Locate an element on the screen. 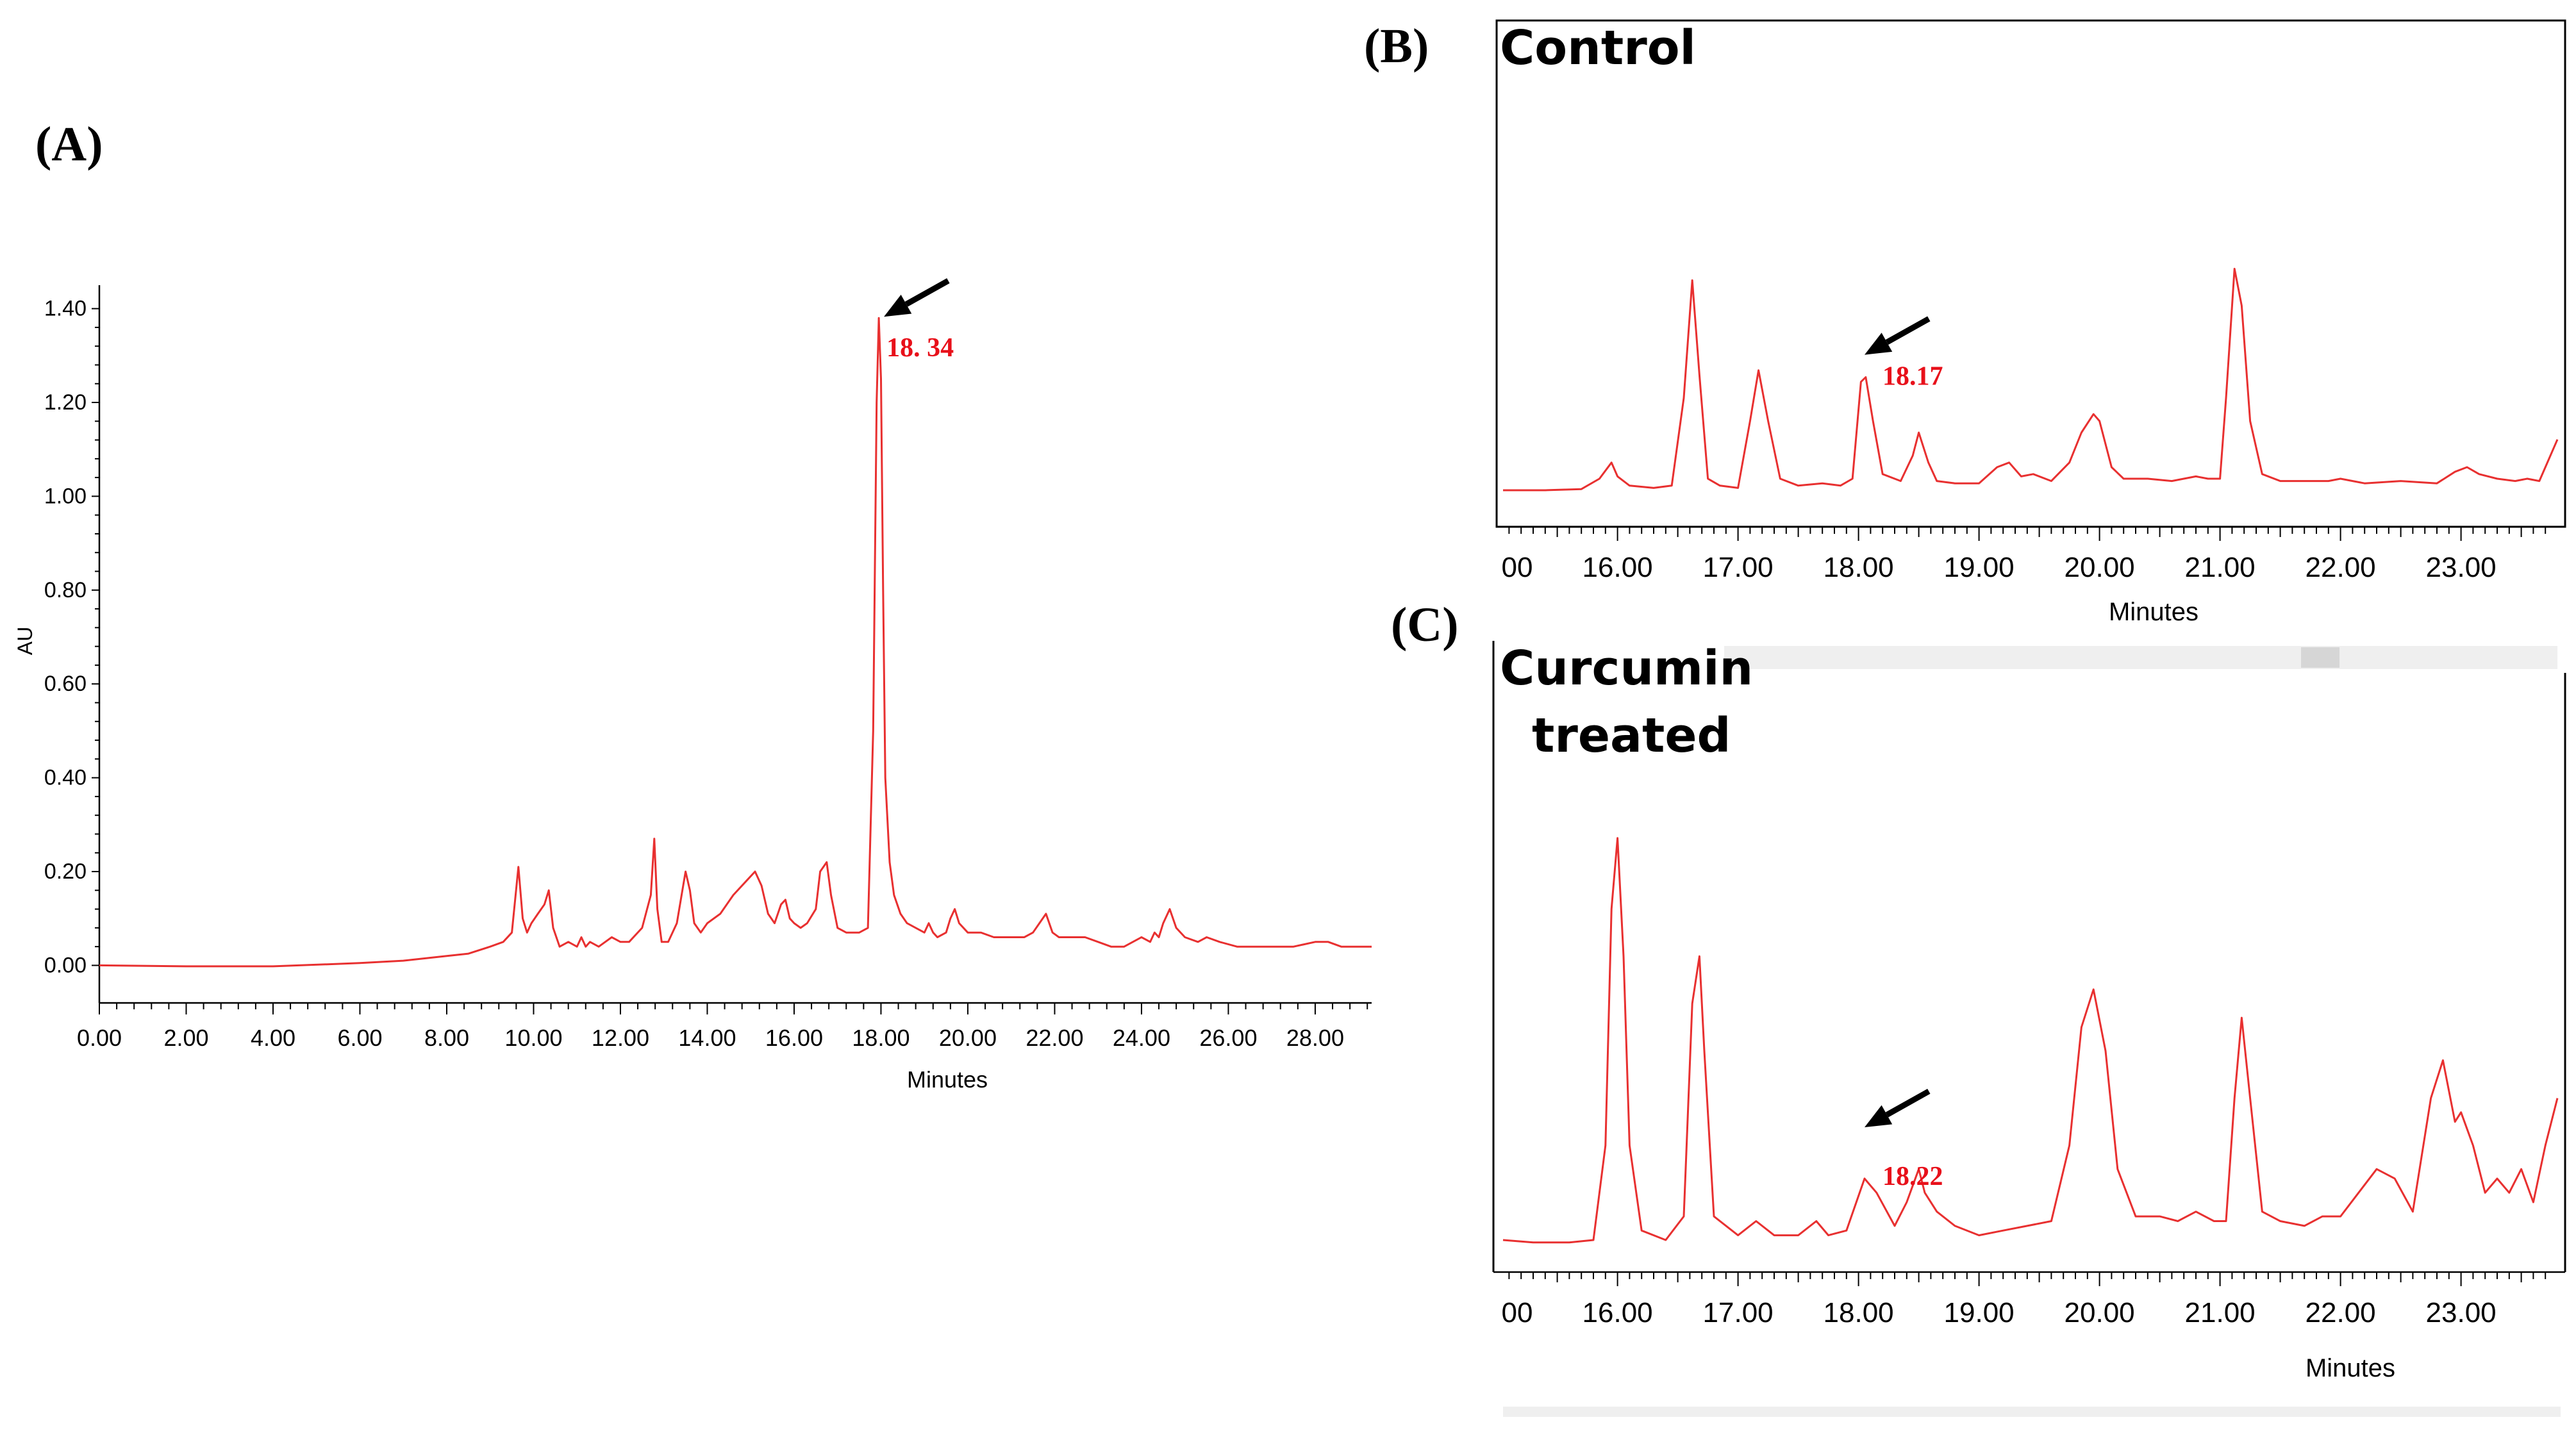 Image resolution: width=2576 pixels, height=1431 pixels. chart-a-x-axis-title: Minutes is located at coordinates (947, 1079).